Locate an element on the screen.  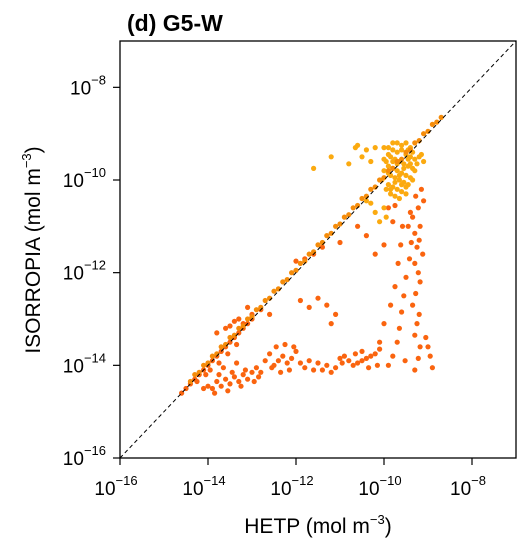
y-axis-label-main: ISORROPIA (mol m is located at coordinates (33, 261).